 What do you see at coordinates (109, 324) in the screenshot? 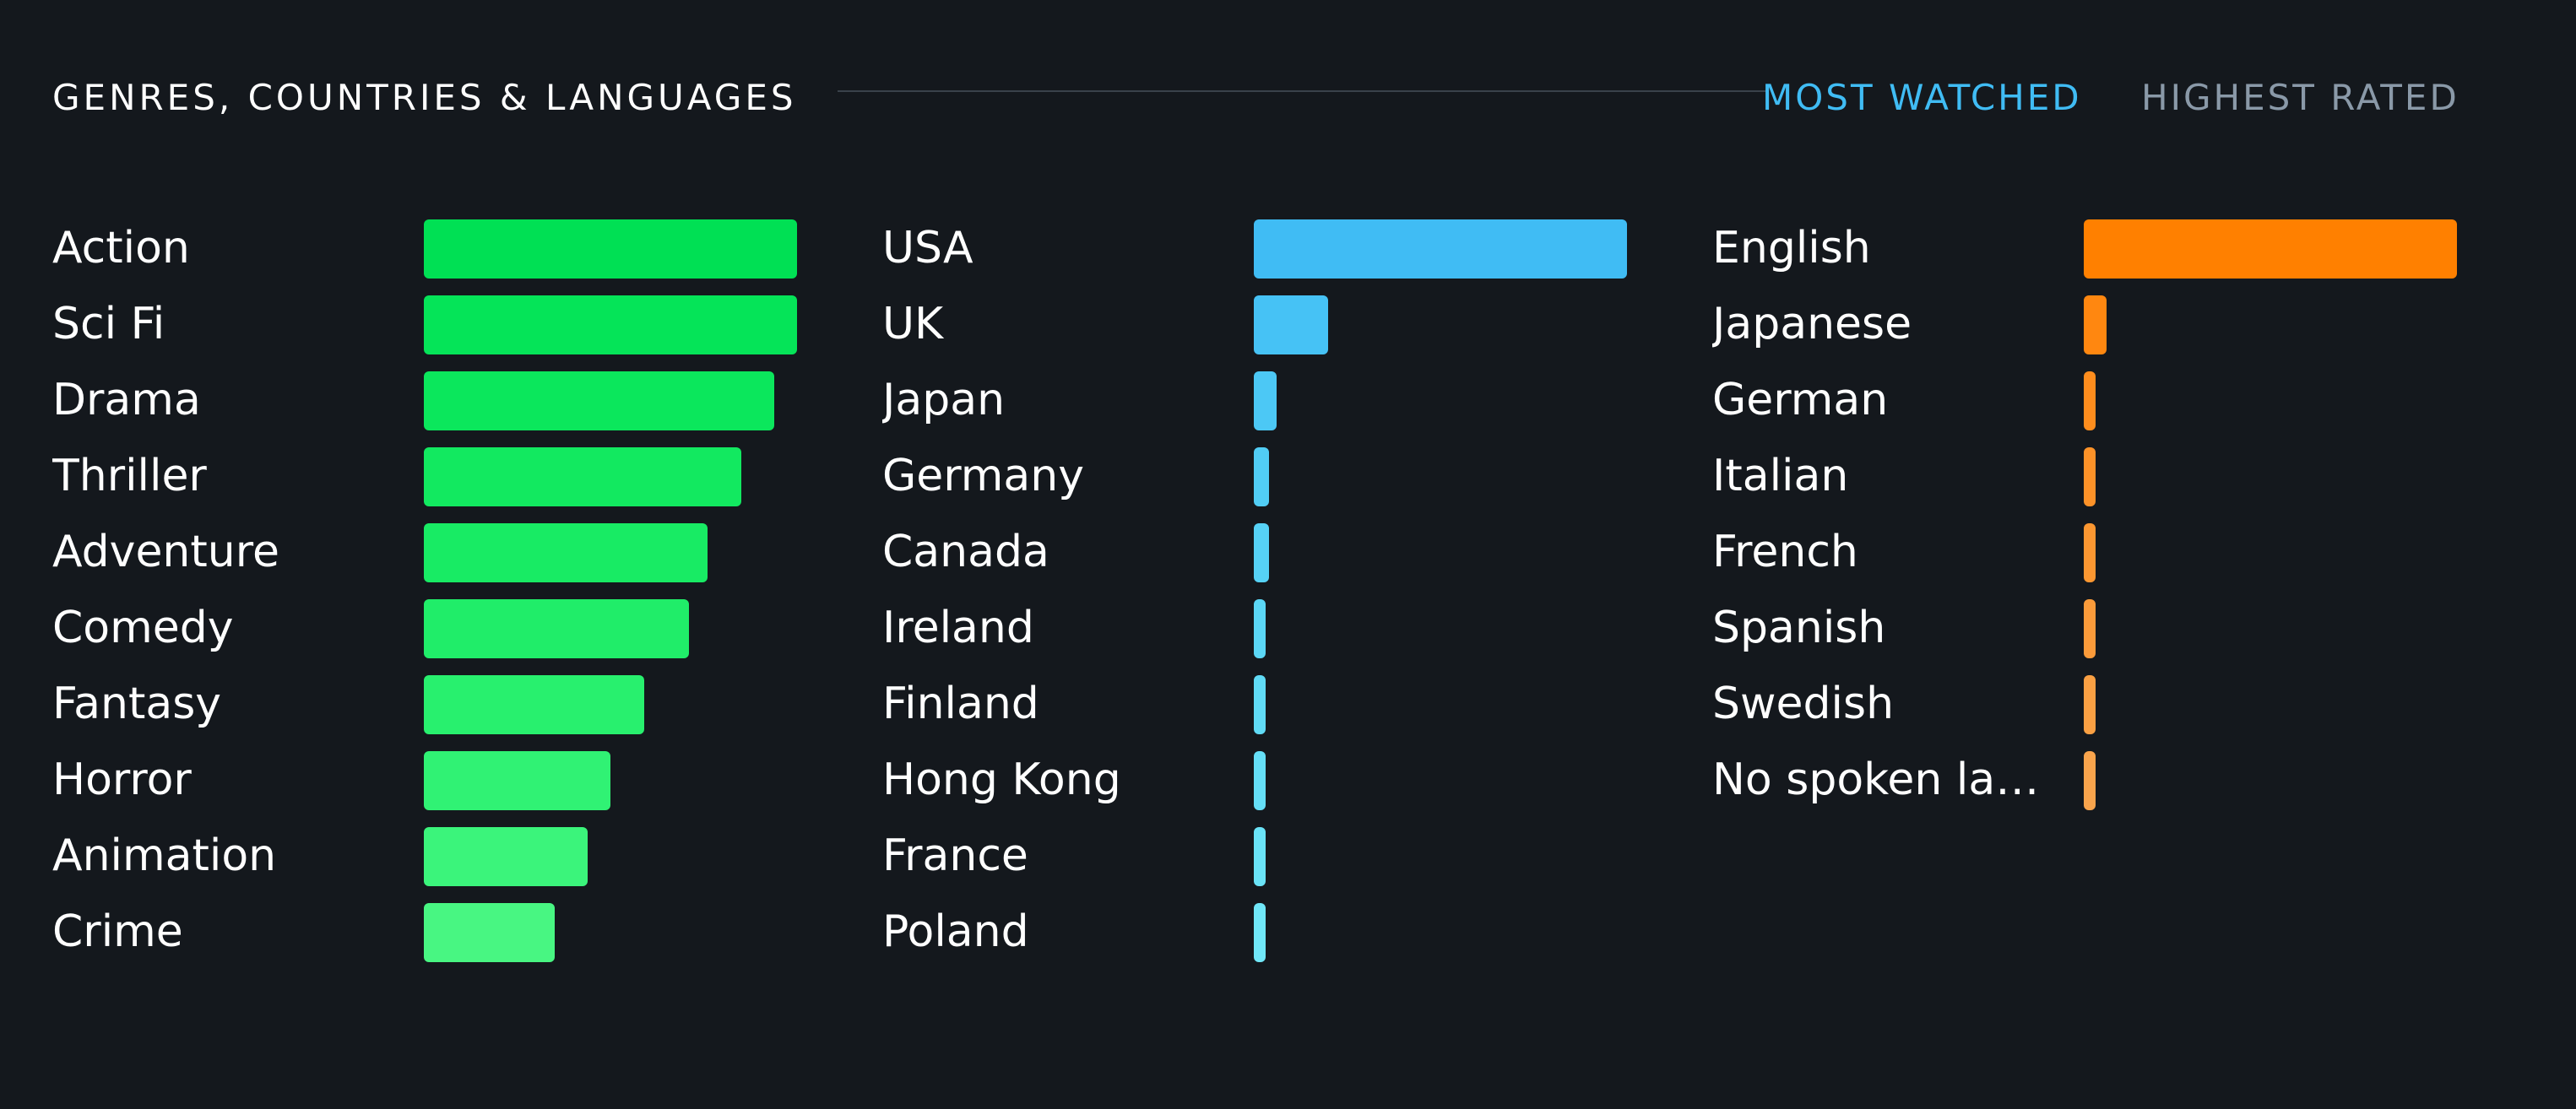
I see `genre-label: Sci Fi` at bounding box center [109, 324].